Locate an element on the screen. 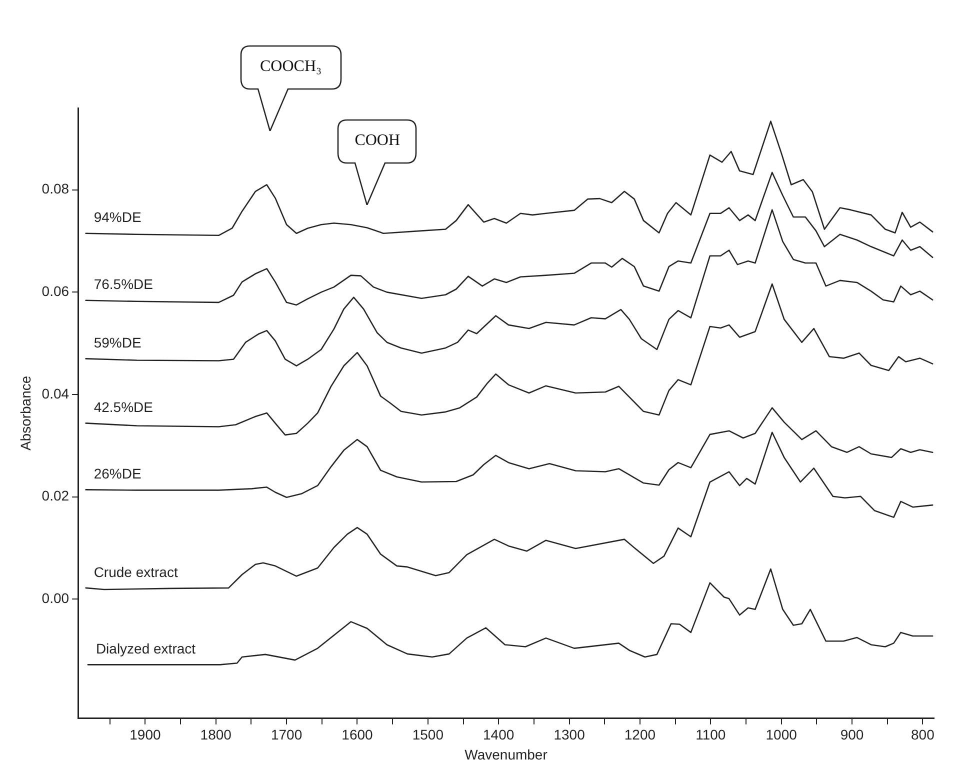 The image size is (959, 780). series-label: 94%DE is located at coordinates (118, 217).